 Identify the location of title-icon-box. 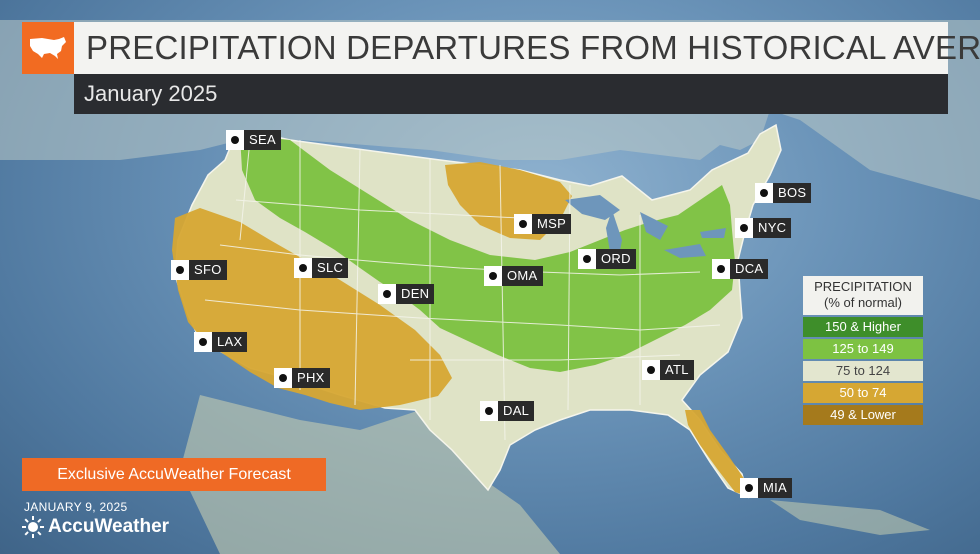
(48, 48).